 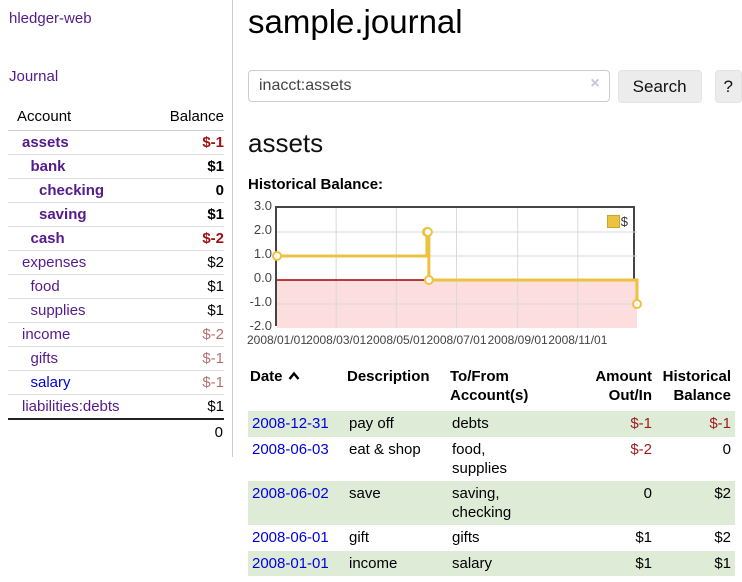 I want to click on register-col-date: Date, so click(x=296, y=388).